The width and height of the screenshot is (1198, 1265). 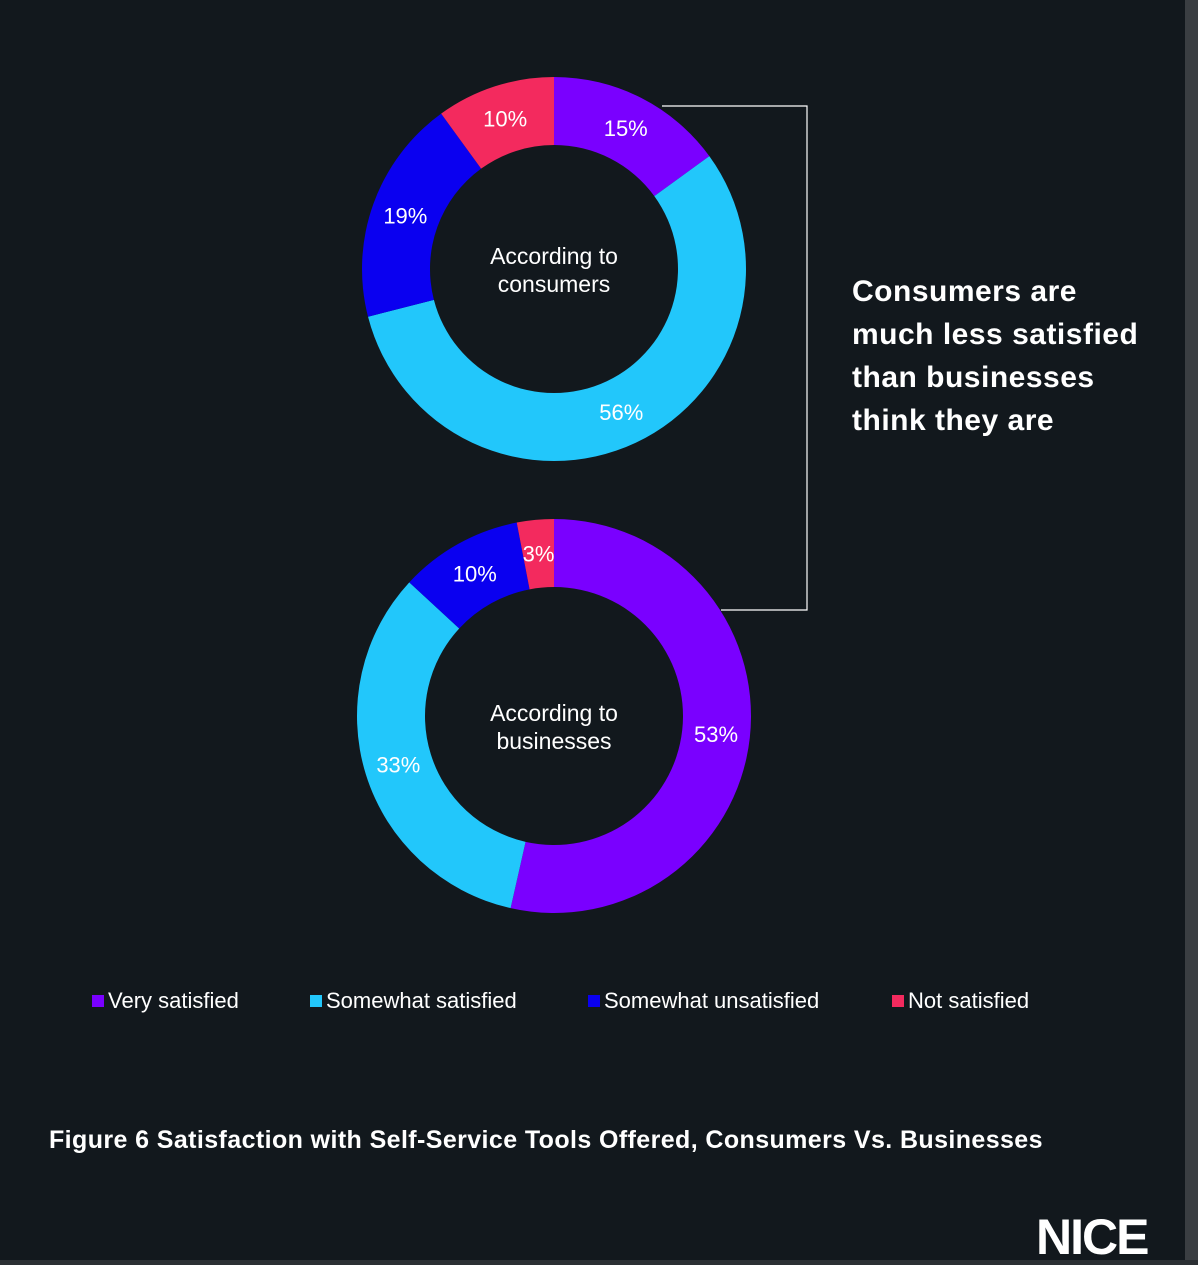 What do you see at coordinates (735, 358) in the screenshot?
I see `comparison-bracket` at bounding box center [735, 358].